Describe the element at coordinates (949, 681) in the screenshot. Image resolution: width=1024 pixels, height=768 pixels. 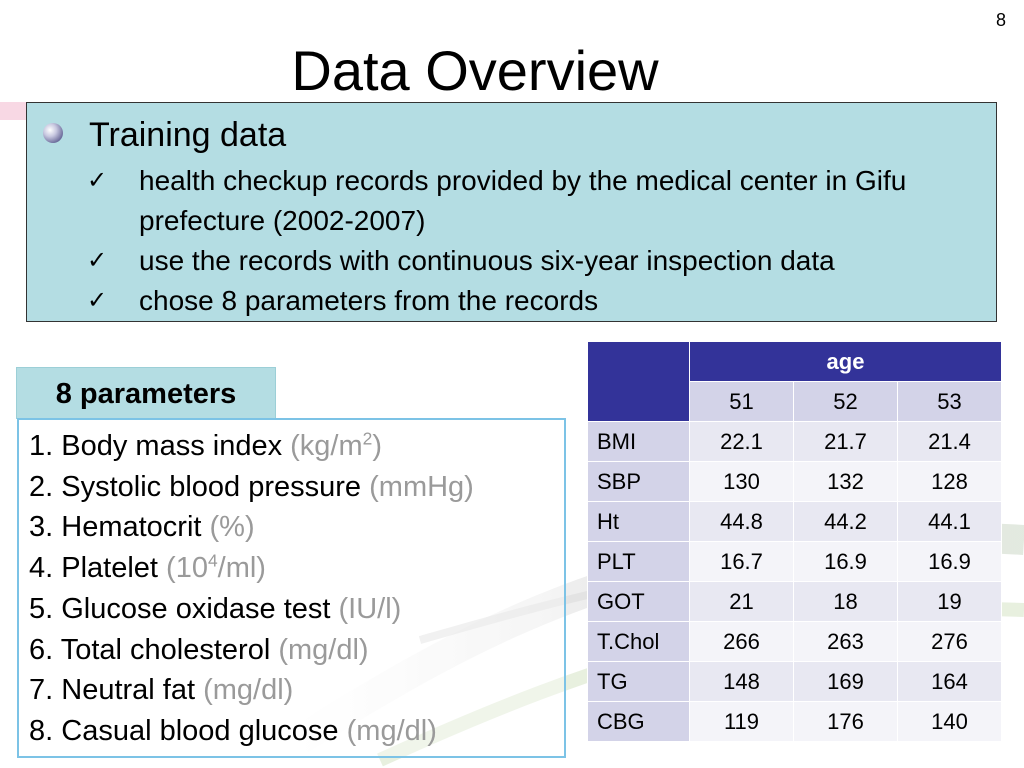
I see `table-cell: 164` at that location.